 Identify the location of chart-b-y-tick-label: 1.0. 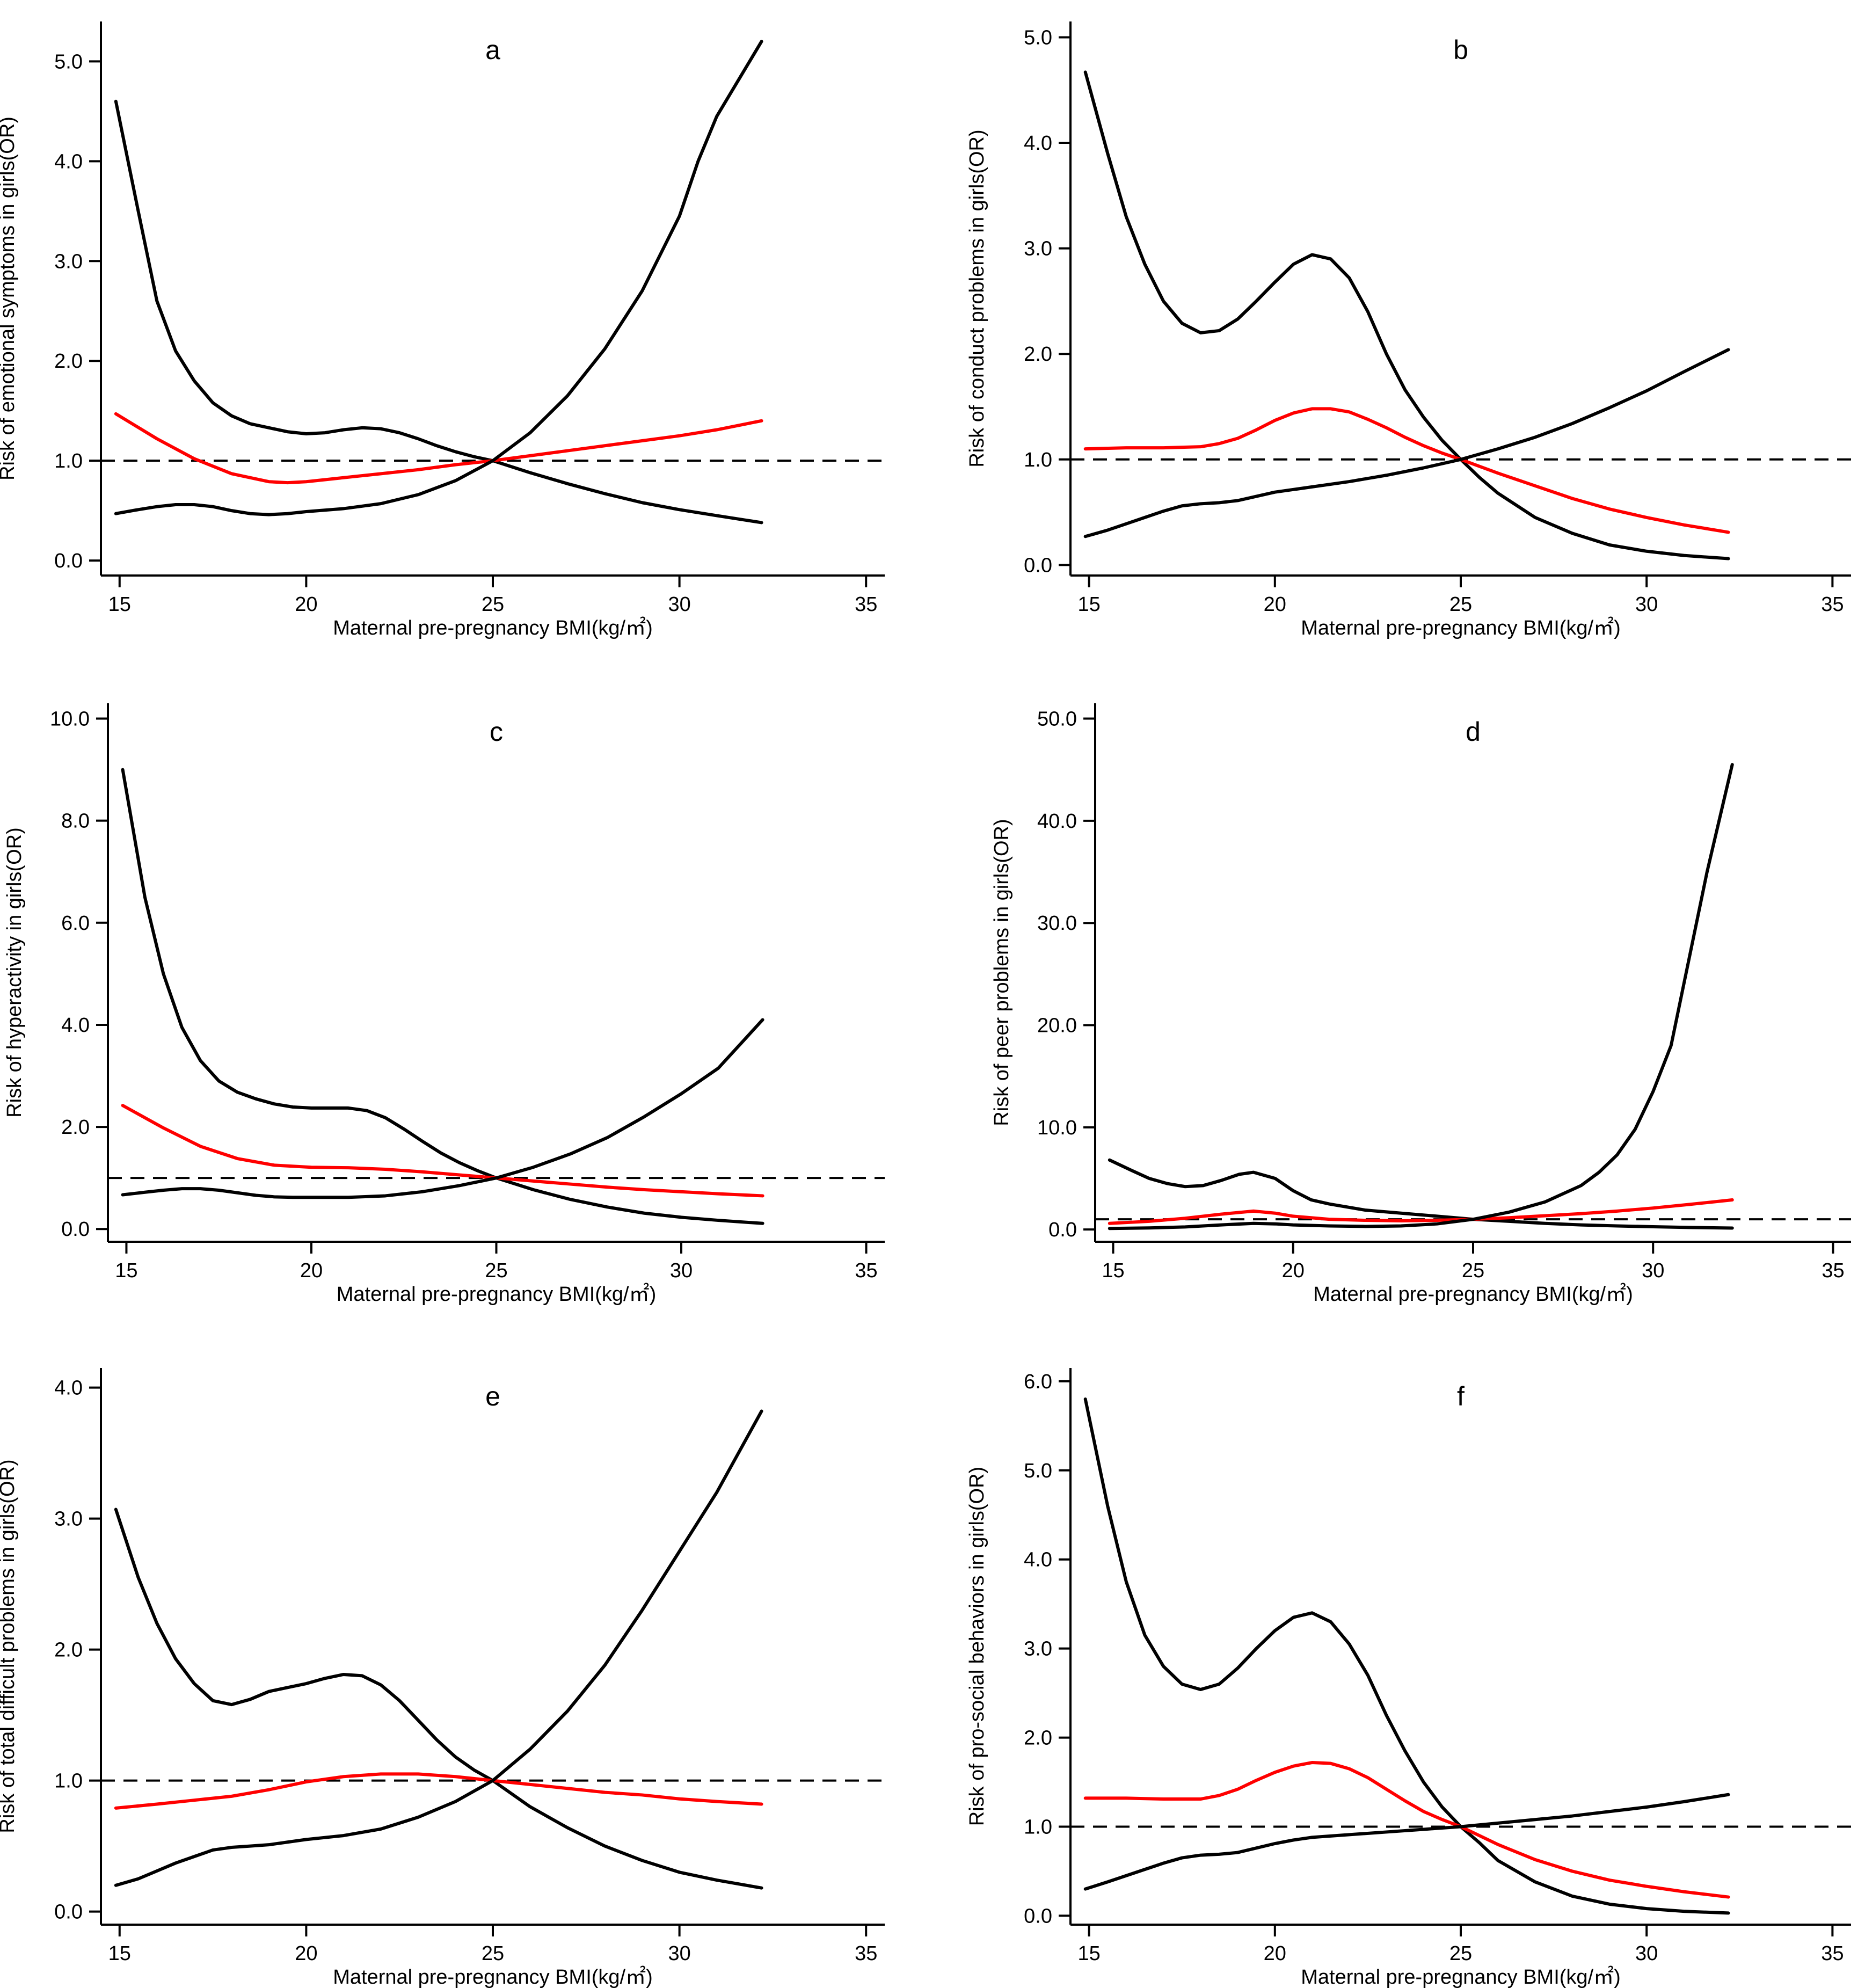
(1038, 460).